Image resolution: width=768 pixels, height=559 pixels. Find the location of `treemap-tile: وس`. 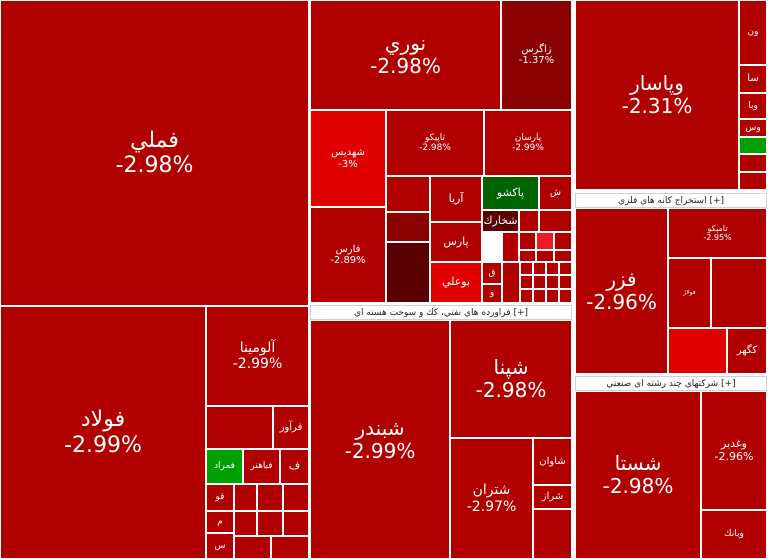

treemap-tile: وس is located at coordinates (753, 128).